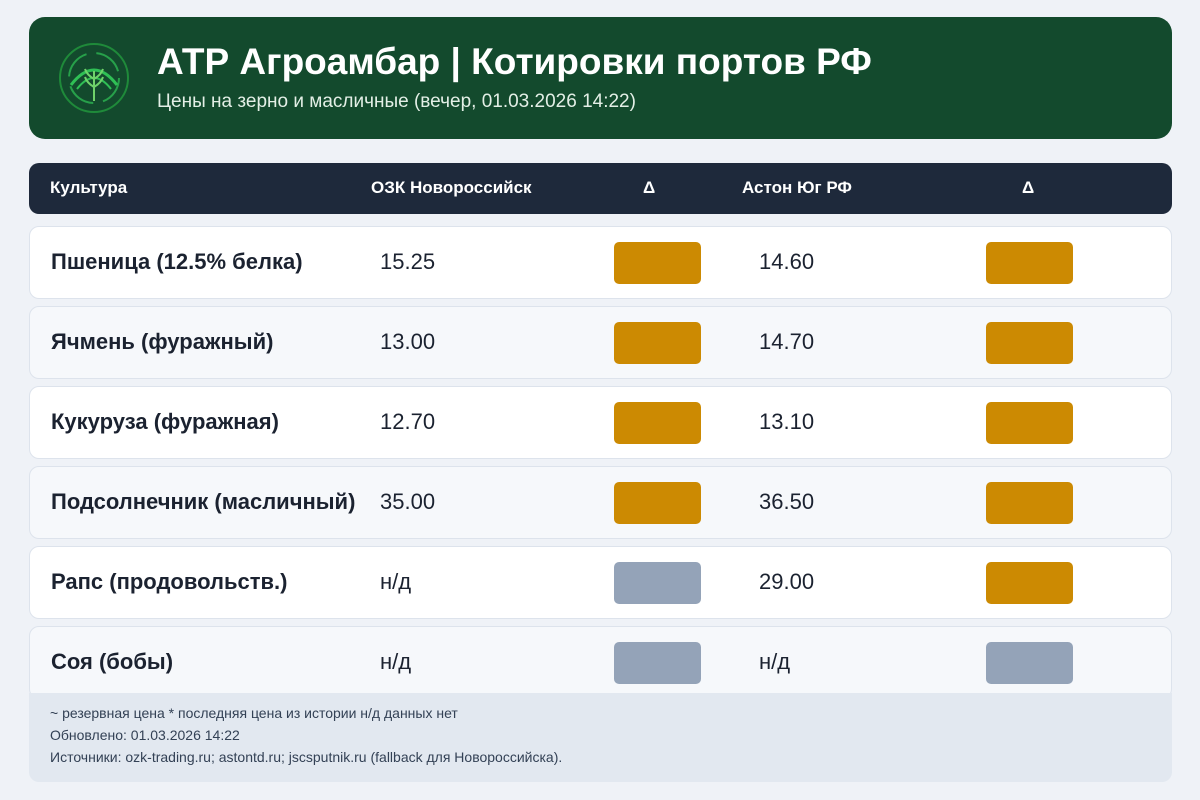 Image resolution: width=1200 pixels, height=800 pixels. Describe the element at coordinates (112, 661) in the screenshot. I see `crop-name: Соя (бобы)` at that location.